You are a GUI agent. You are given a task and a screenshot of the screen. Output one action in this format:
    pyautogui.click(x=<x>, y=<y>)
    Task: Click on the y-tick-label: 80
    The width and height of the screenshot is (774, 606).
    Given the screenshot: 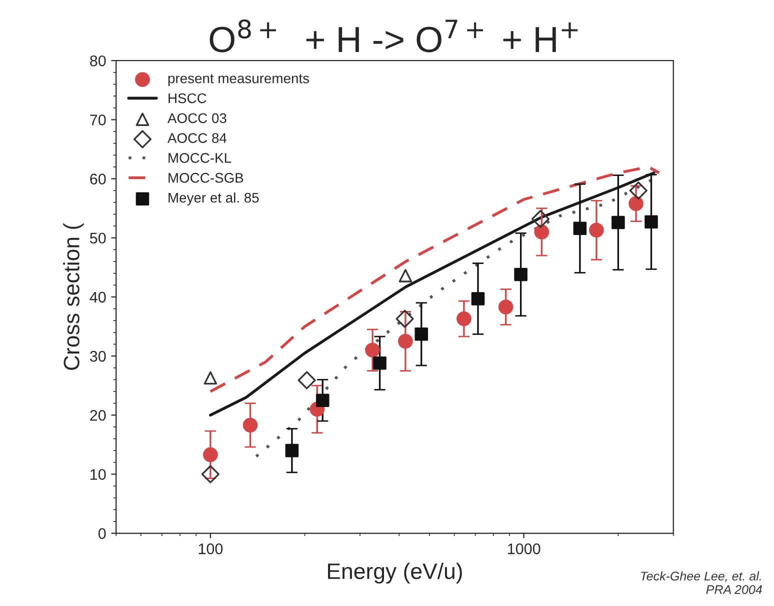 What is the action you would take?
    pyautogui.click(x=98, y=60)
    